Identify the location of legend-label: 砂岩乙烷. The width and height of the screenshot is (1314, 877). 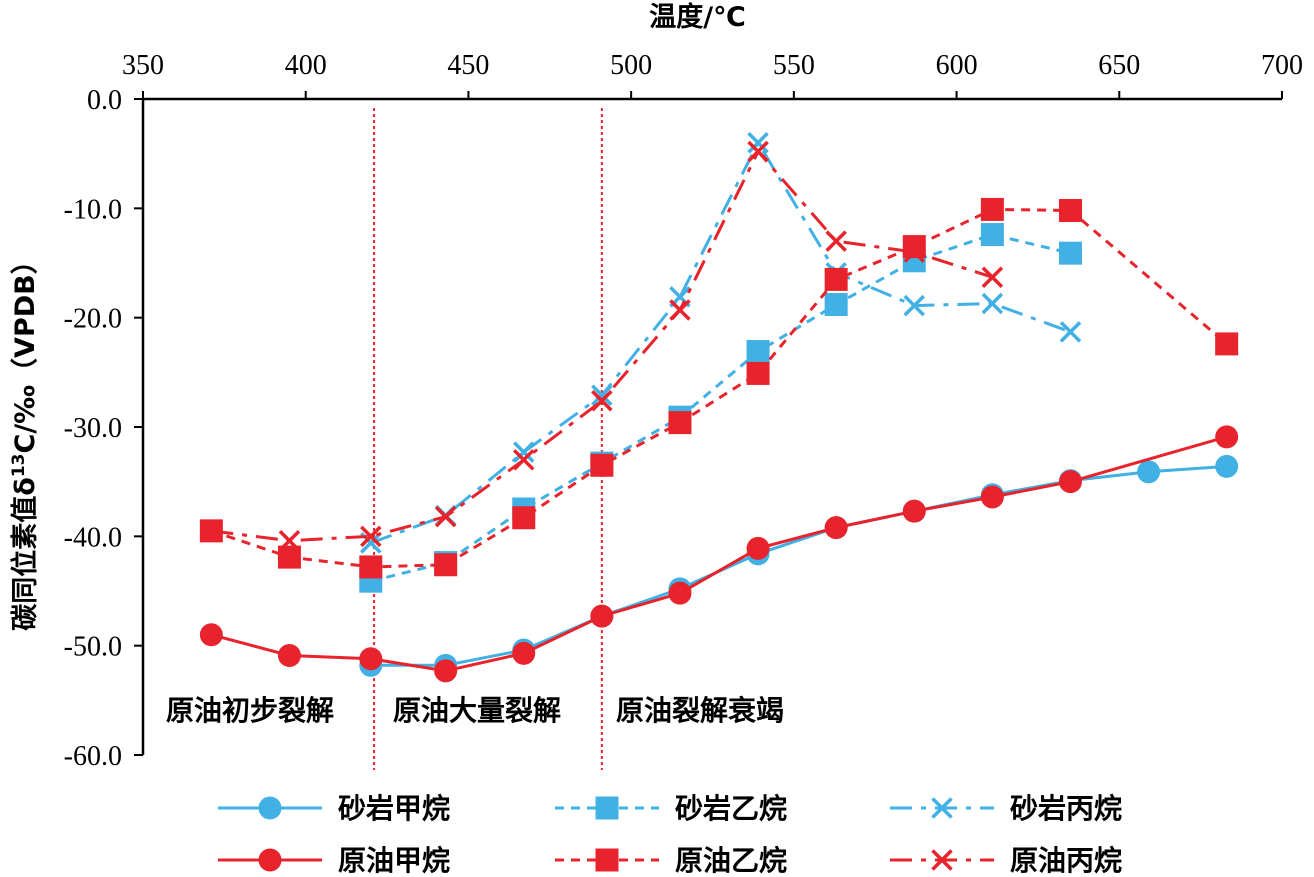
(731, 808).